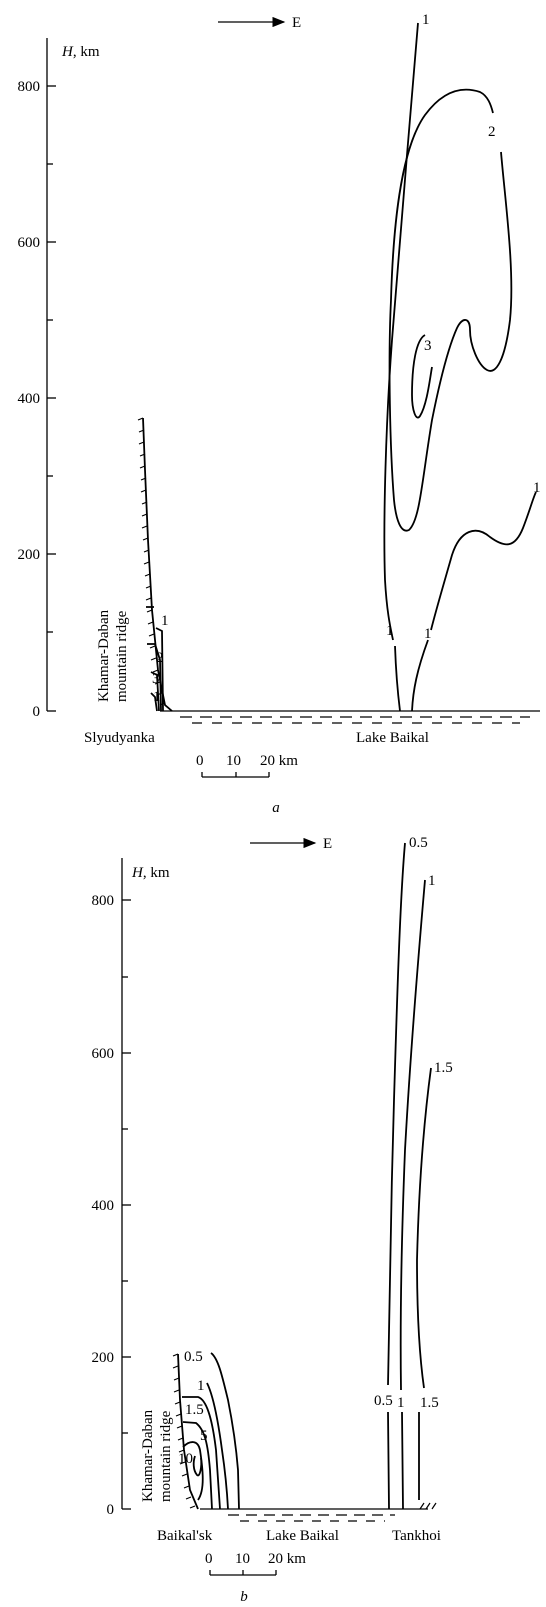  I want to click on isoline-0_5-east, so click(396, 1176).